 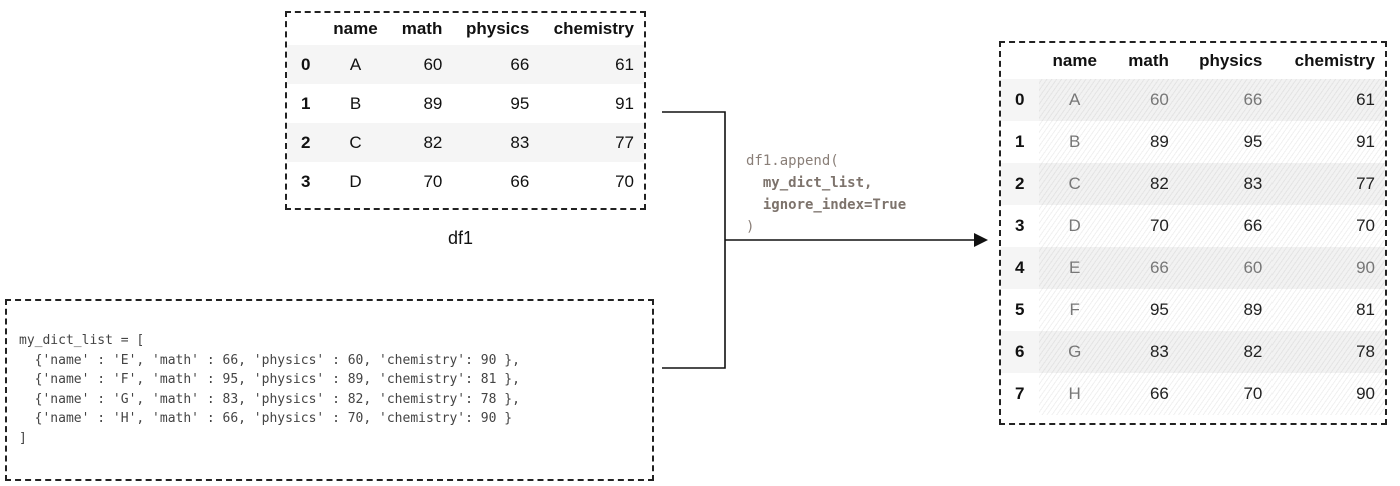 What do you see at coordinates (1020, 61) in the screenshot?
I see `index-header` at bounding box center [1020, 61].